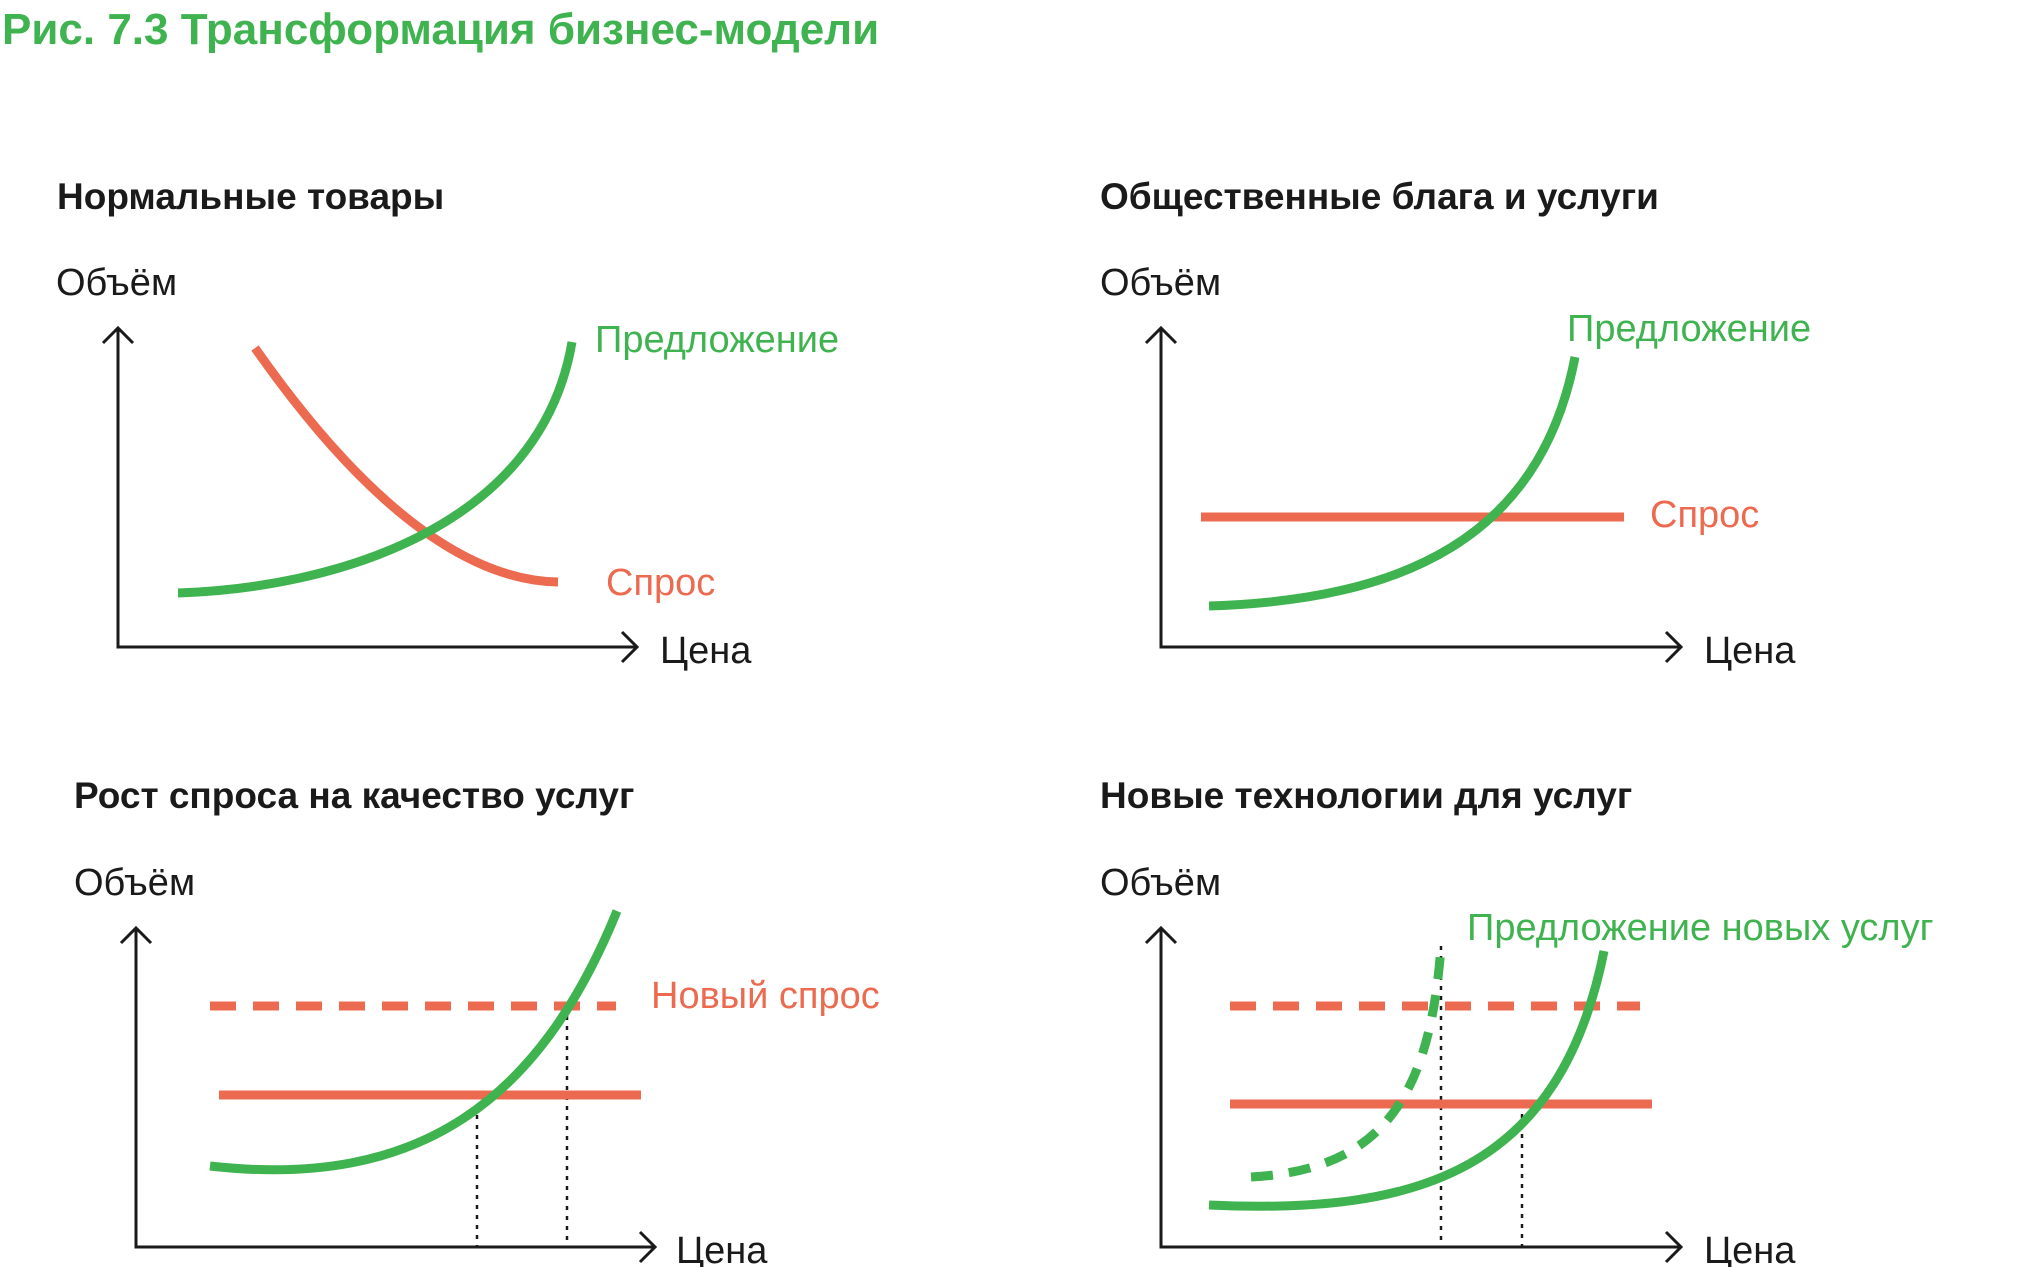 The image size is (2040, 1267). I want to click on figure-title: Рис. 7.3 Трансформация бизнес-модели, so click(441, 29).